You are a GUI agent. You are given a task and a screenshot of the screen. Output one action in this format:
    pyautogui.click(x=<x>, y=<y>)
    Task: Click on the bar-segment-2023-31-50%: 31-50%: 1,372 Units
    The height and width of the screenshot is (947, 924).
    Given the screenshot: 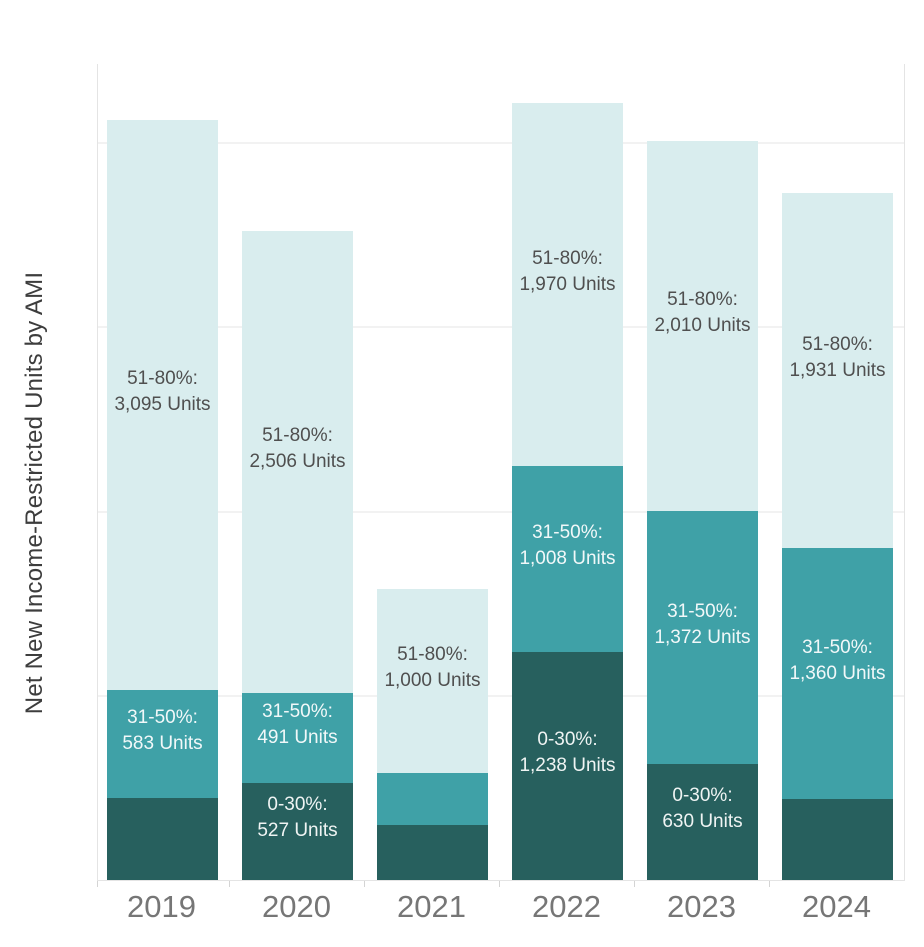 What is the action you would take?
    pyautogui.click(x=702, y=637)
    